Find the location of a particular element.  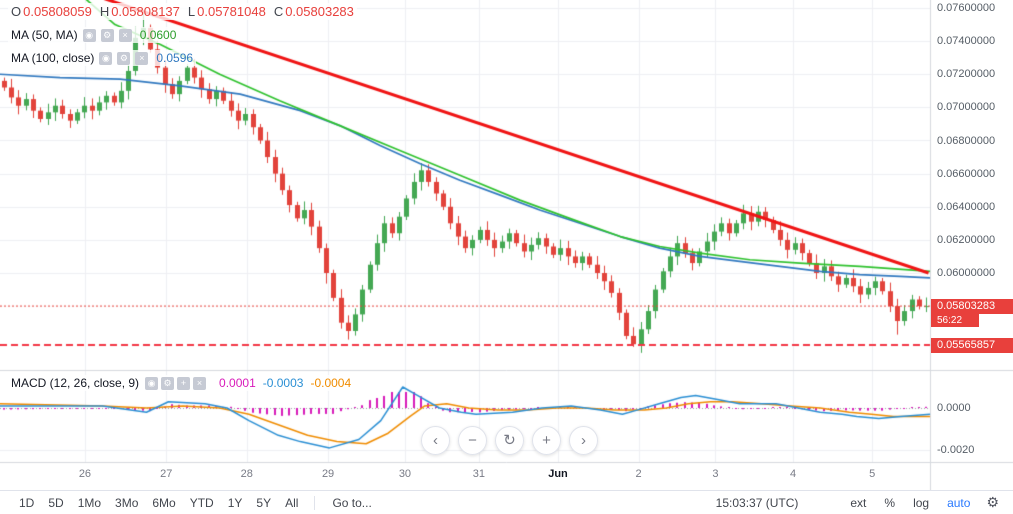

range-button-5d: 5D is located at coordinates (56, 502).